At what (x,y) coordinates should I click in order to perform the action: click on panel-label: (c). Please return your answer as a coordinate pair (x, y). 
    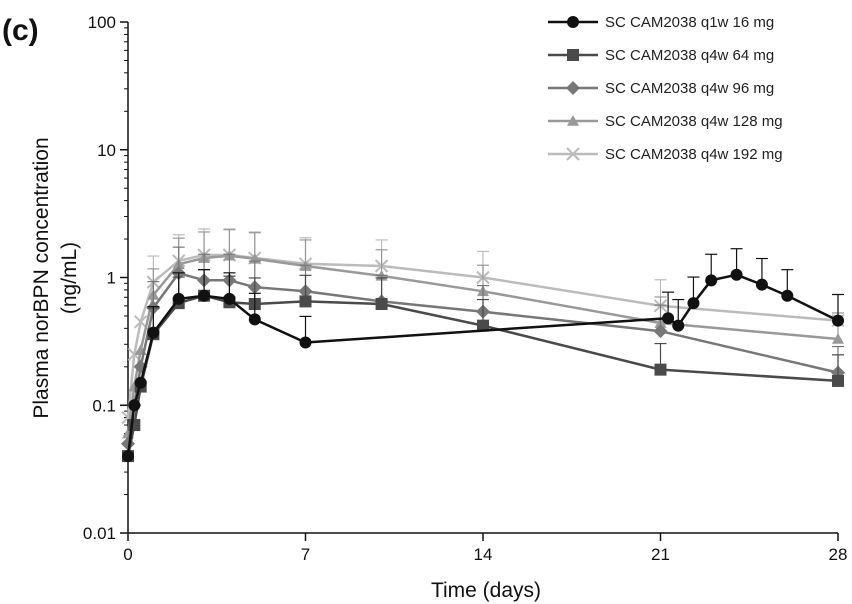
    Looking at the image, I should click on (20, 30).